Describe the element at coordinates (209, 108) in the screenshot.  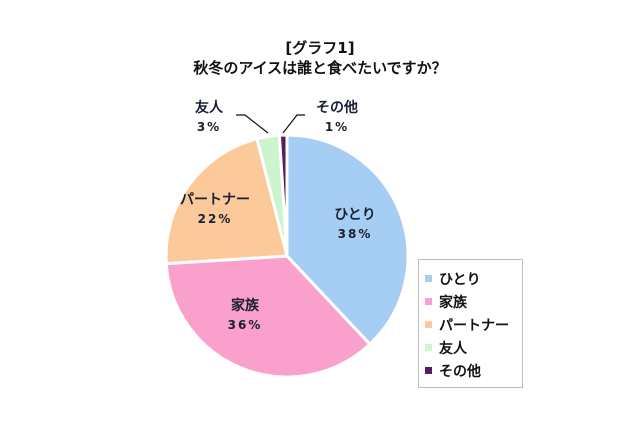
I see `slice-label-friends-name: 友人` at that location.